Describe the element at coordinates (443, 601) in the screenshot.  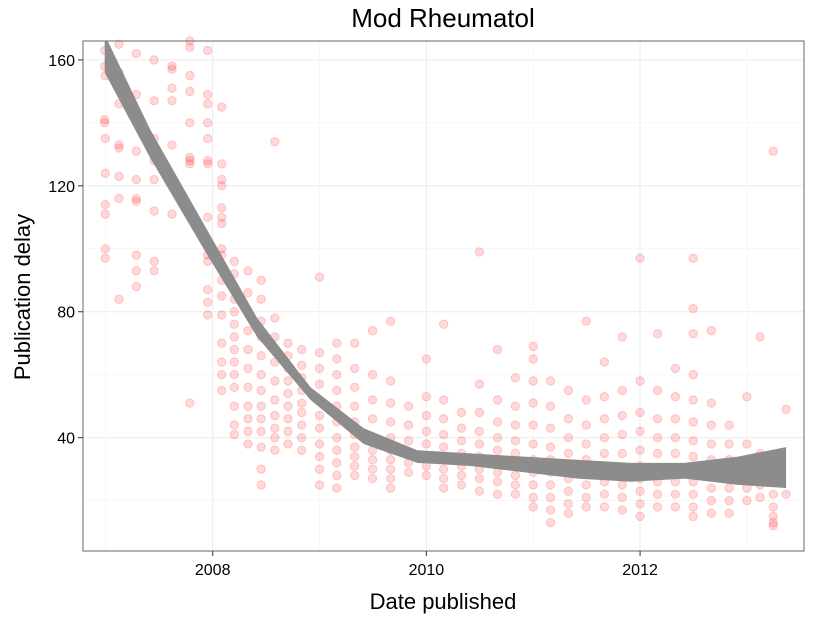
I see `x-axis-title: Date published` at that location.